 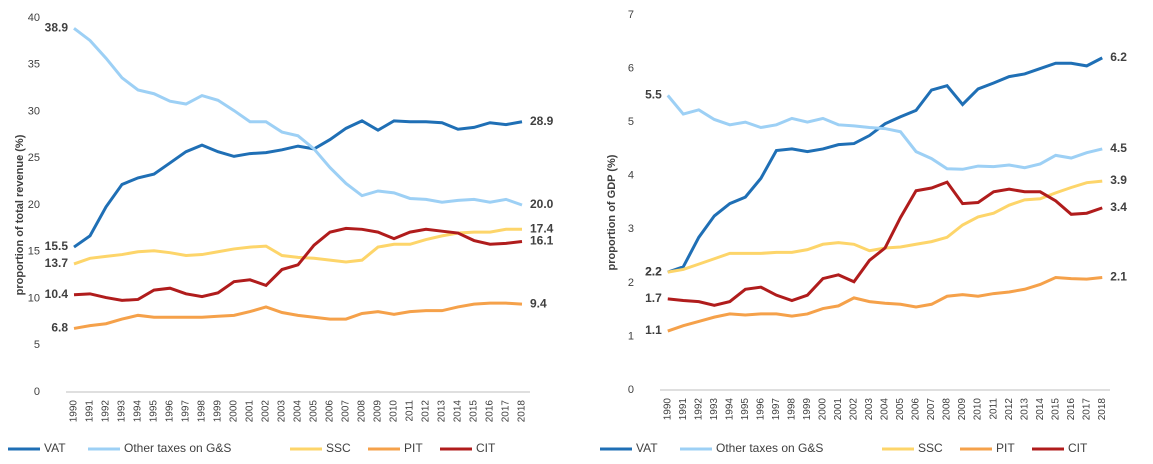 I want to click on y-tick-label: 30, so click(x=34, y=111).